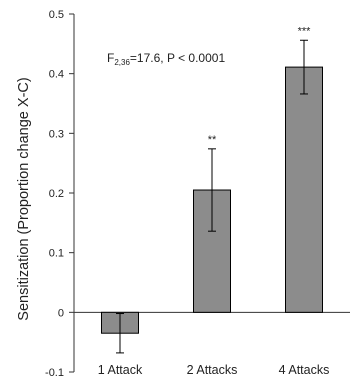 The image size is (362, 379). Describe the element at coordinates (54, 373) in the screenshot. I see `y-tick-label: -0.1` at that location.